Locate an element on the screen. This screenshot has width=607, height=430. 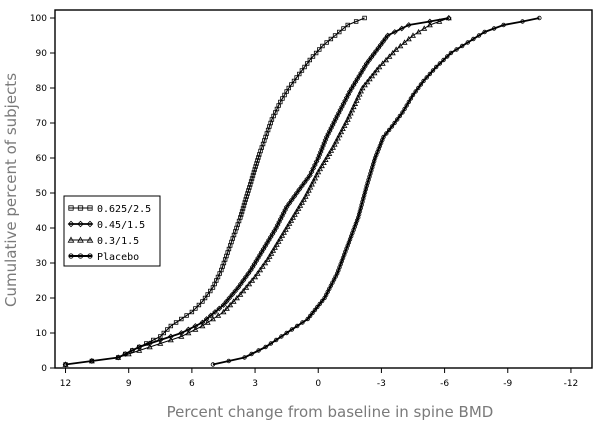
legend: 0.625/2.5 0.45/1.5 0.3/1.5 Placebo is located at coordinates (112, 231).